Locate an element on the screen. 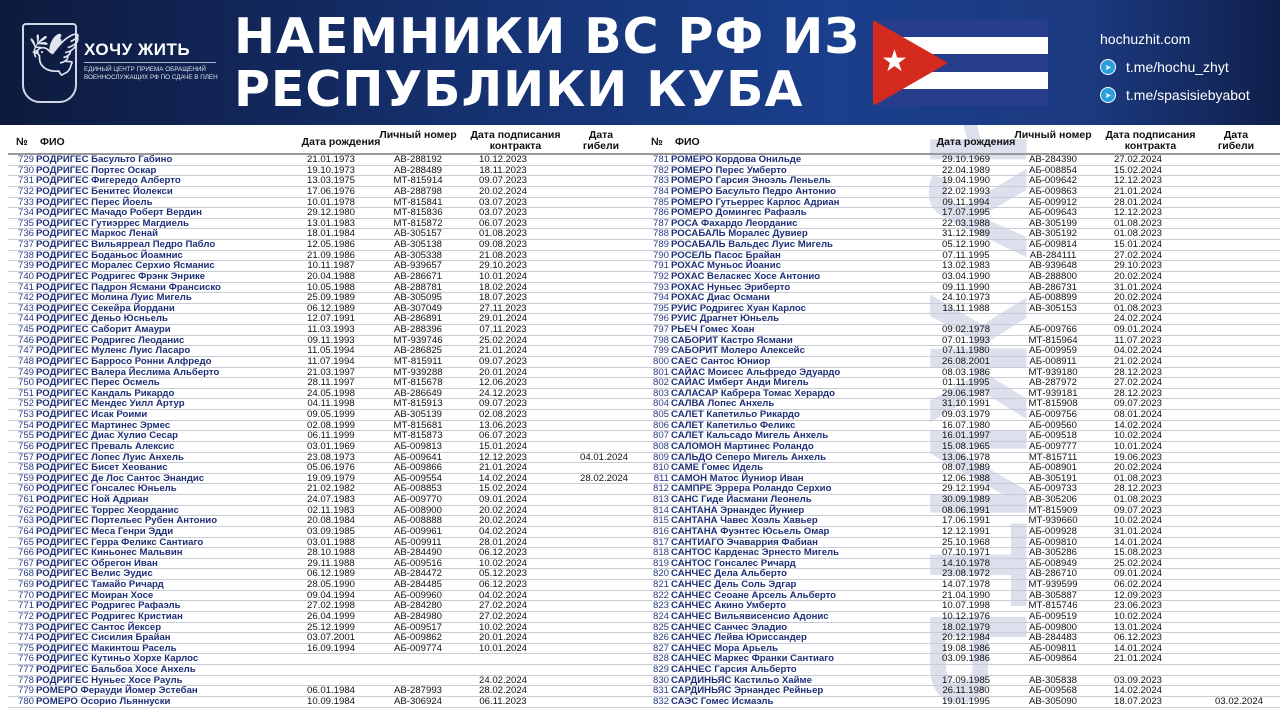  cell-id: АБ-009960 is located at coordinates (418, 595).